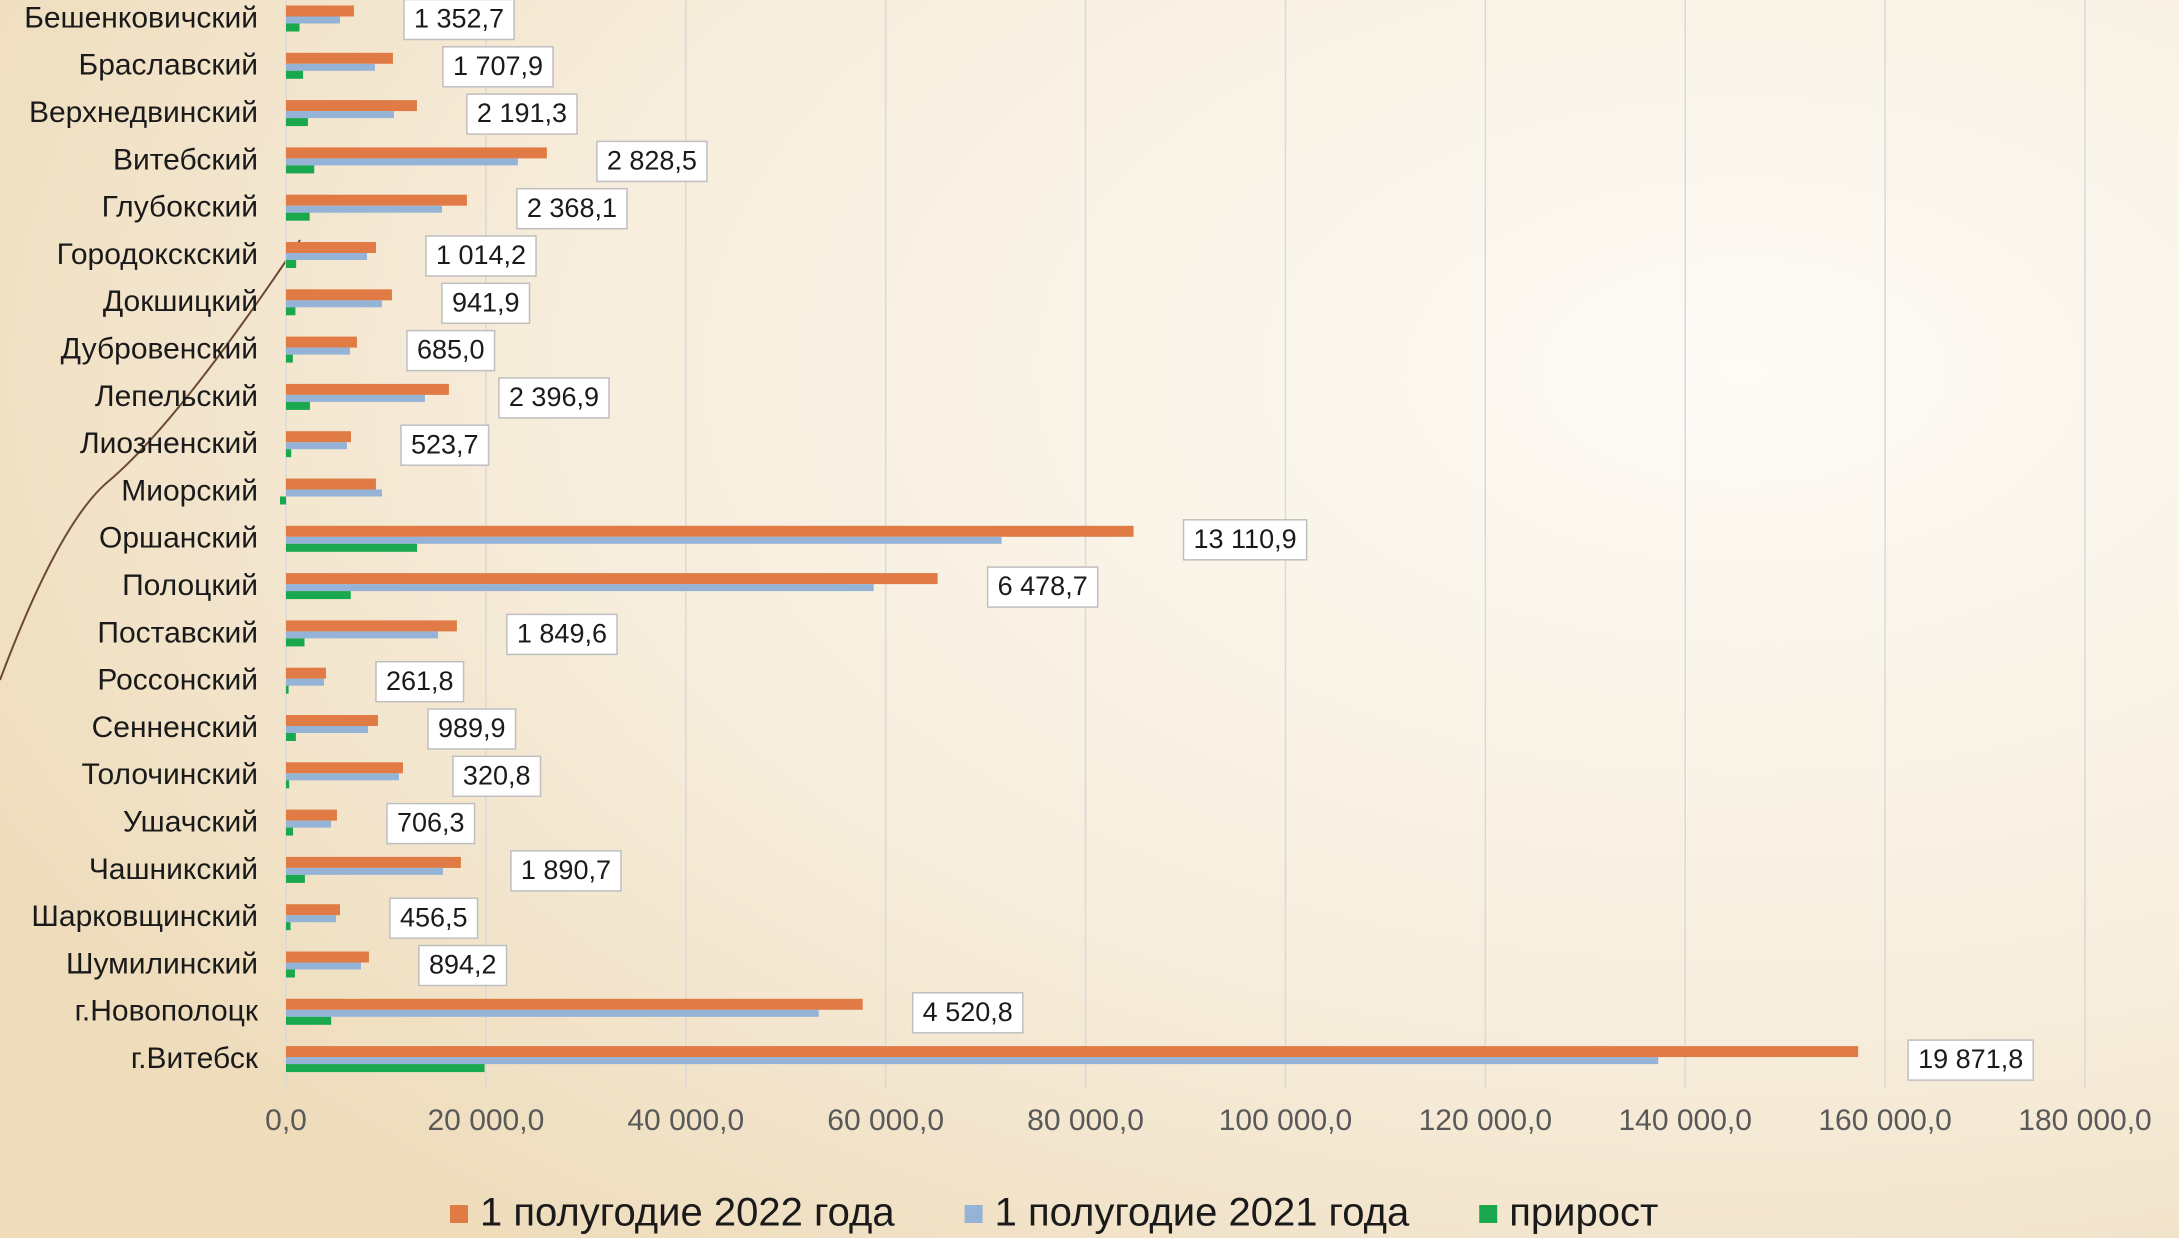 The height and width of the screenshot is (1238, 2179). I want to click on category-label: Миорский, so click(189, 490).